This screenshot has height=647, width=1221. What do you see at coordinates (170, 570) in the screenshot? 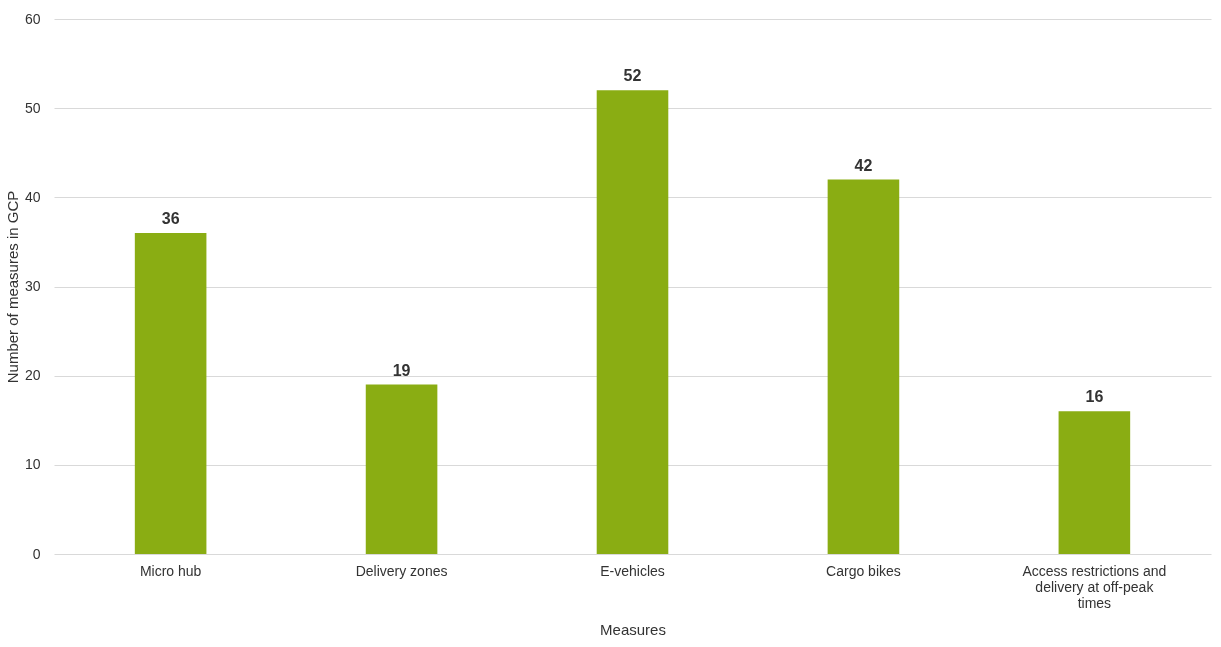
I see `x-tick-label: Micro hub` at bounding box center [170, 570].